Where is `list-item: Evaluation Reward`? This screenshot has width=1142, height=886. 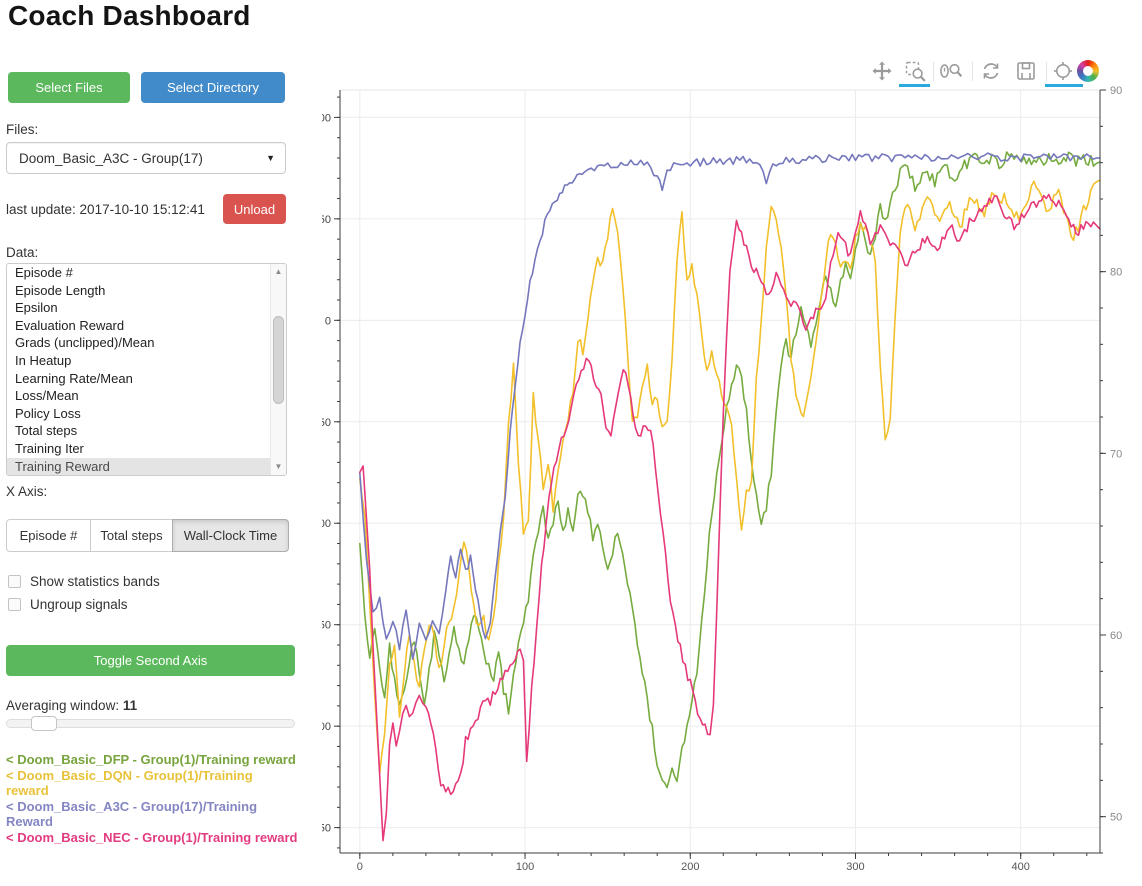 list-item: Evaluation Reward is located at coordinates (70, 325).